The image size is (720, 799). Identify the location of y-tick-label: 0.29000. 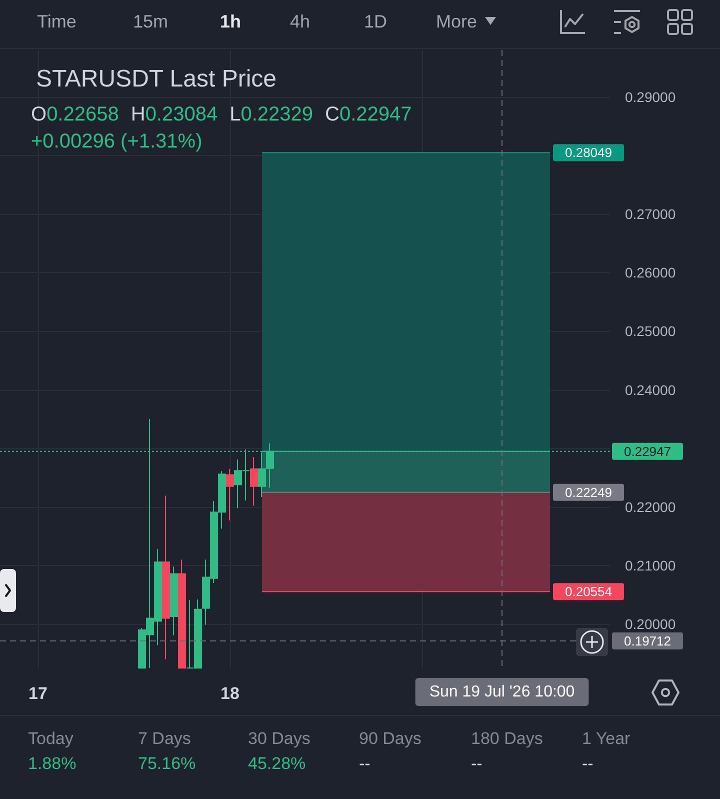
(650, 96).